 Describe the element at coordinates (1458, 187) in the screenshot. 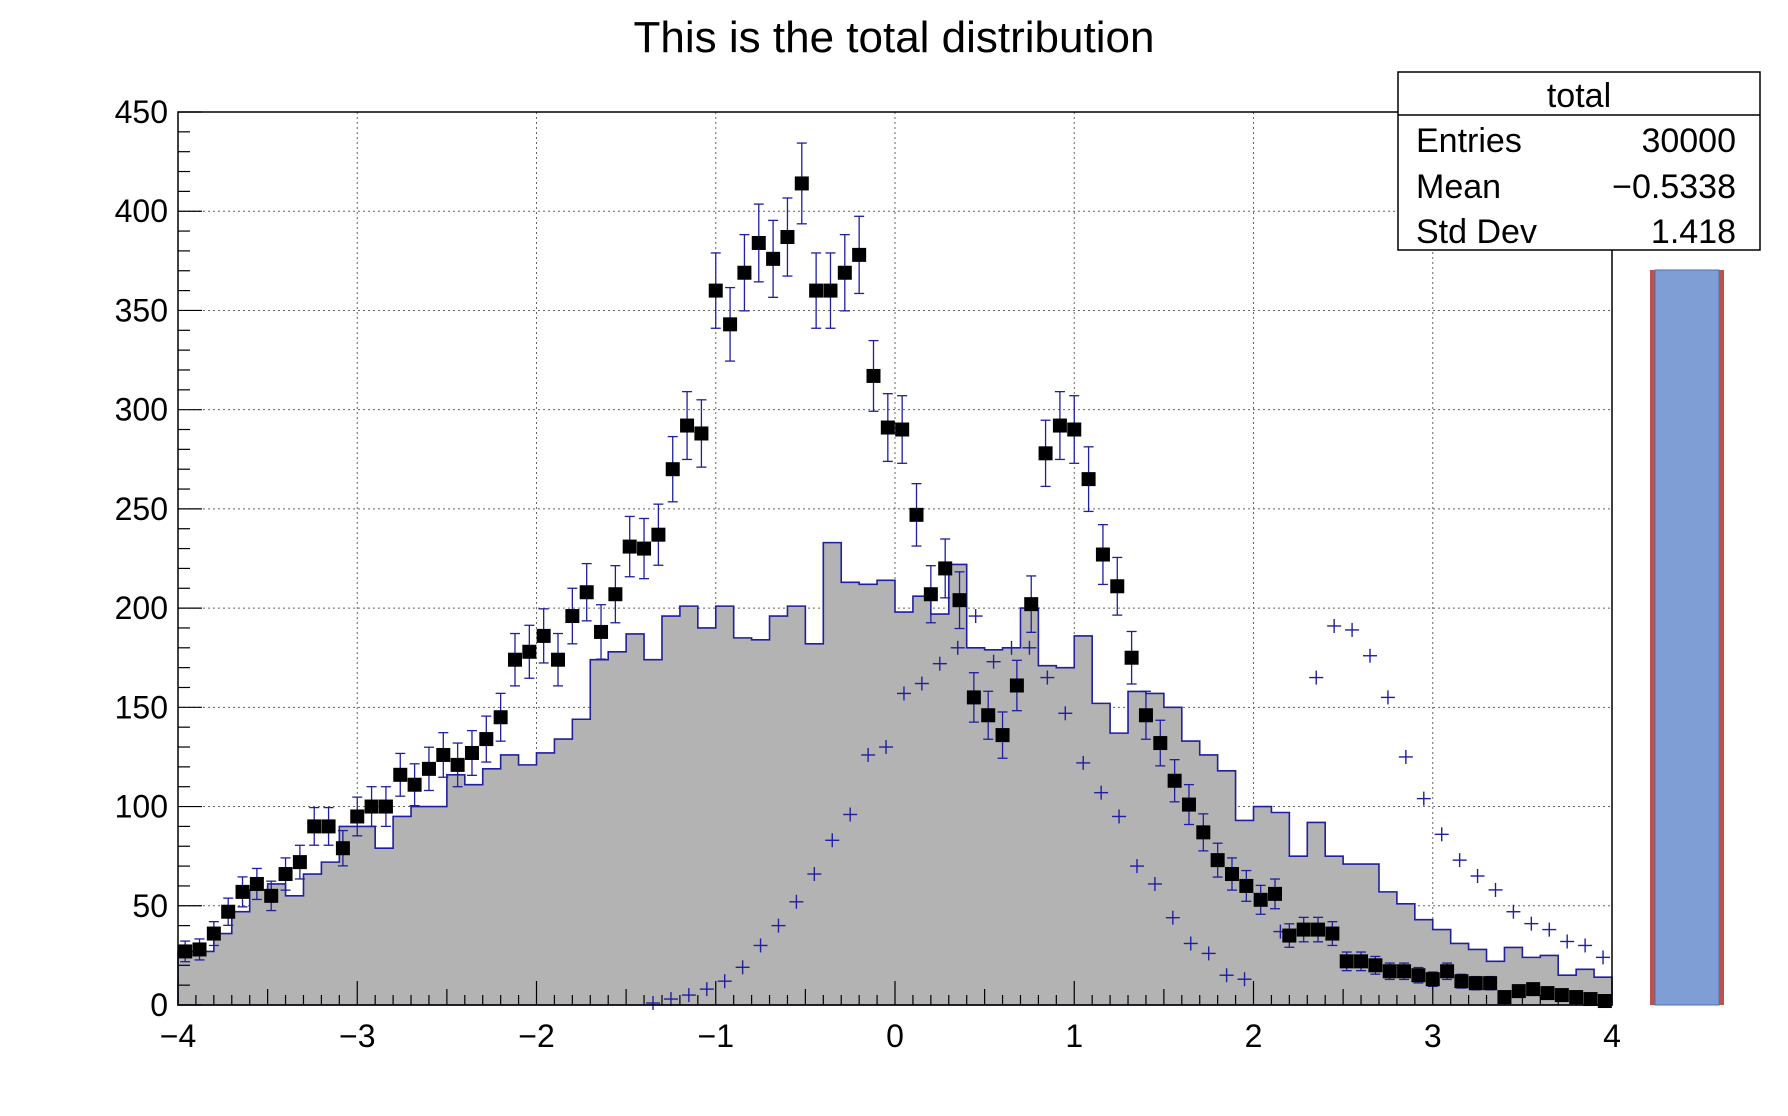

I see `stats-label-mean: Mean` at that location.